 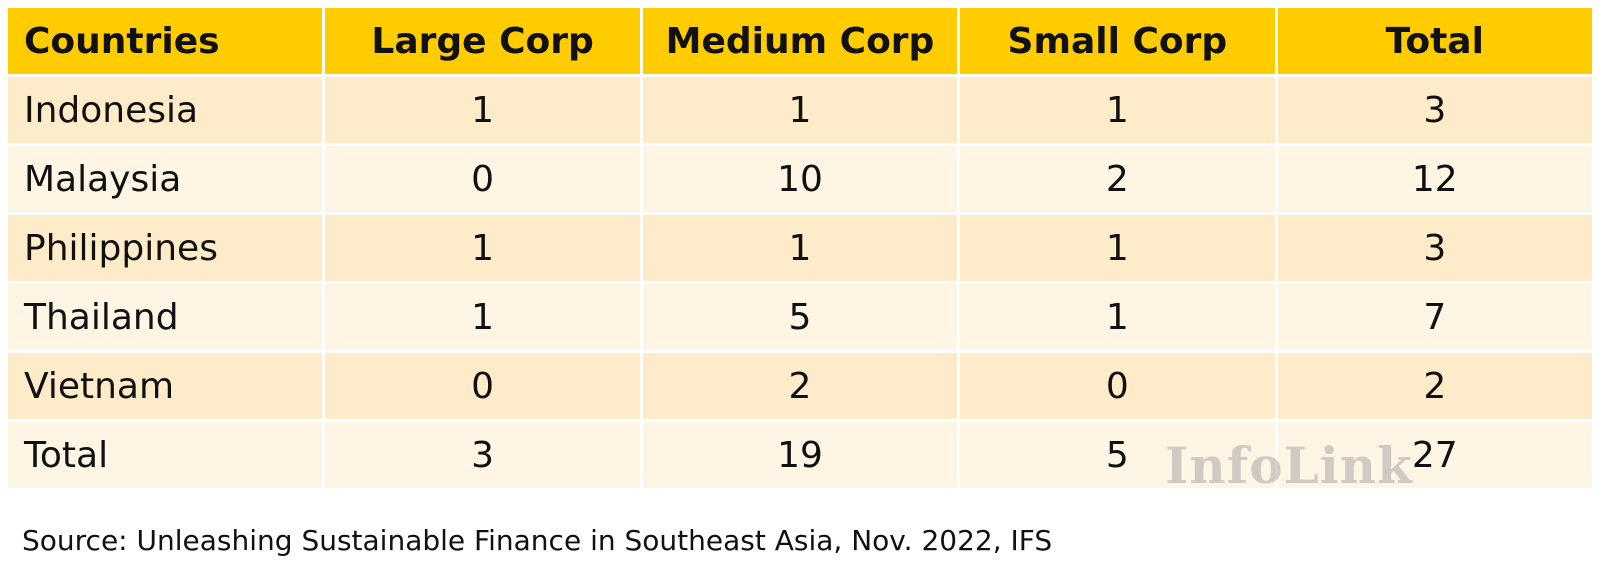 I want to click on header-medium-corp: Medium Corp, so click(x=800, y=41).